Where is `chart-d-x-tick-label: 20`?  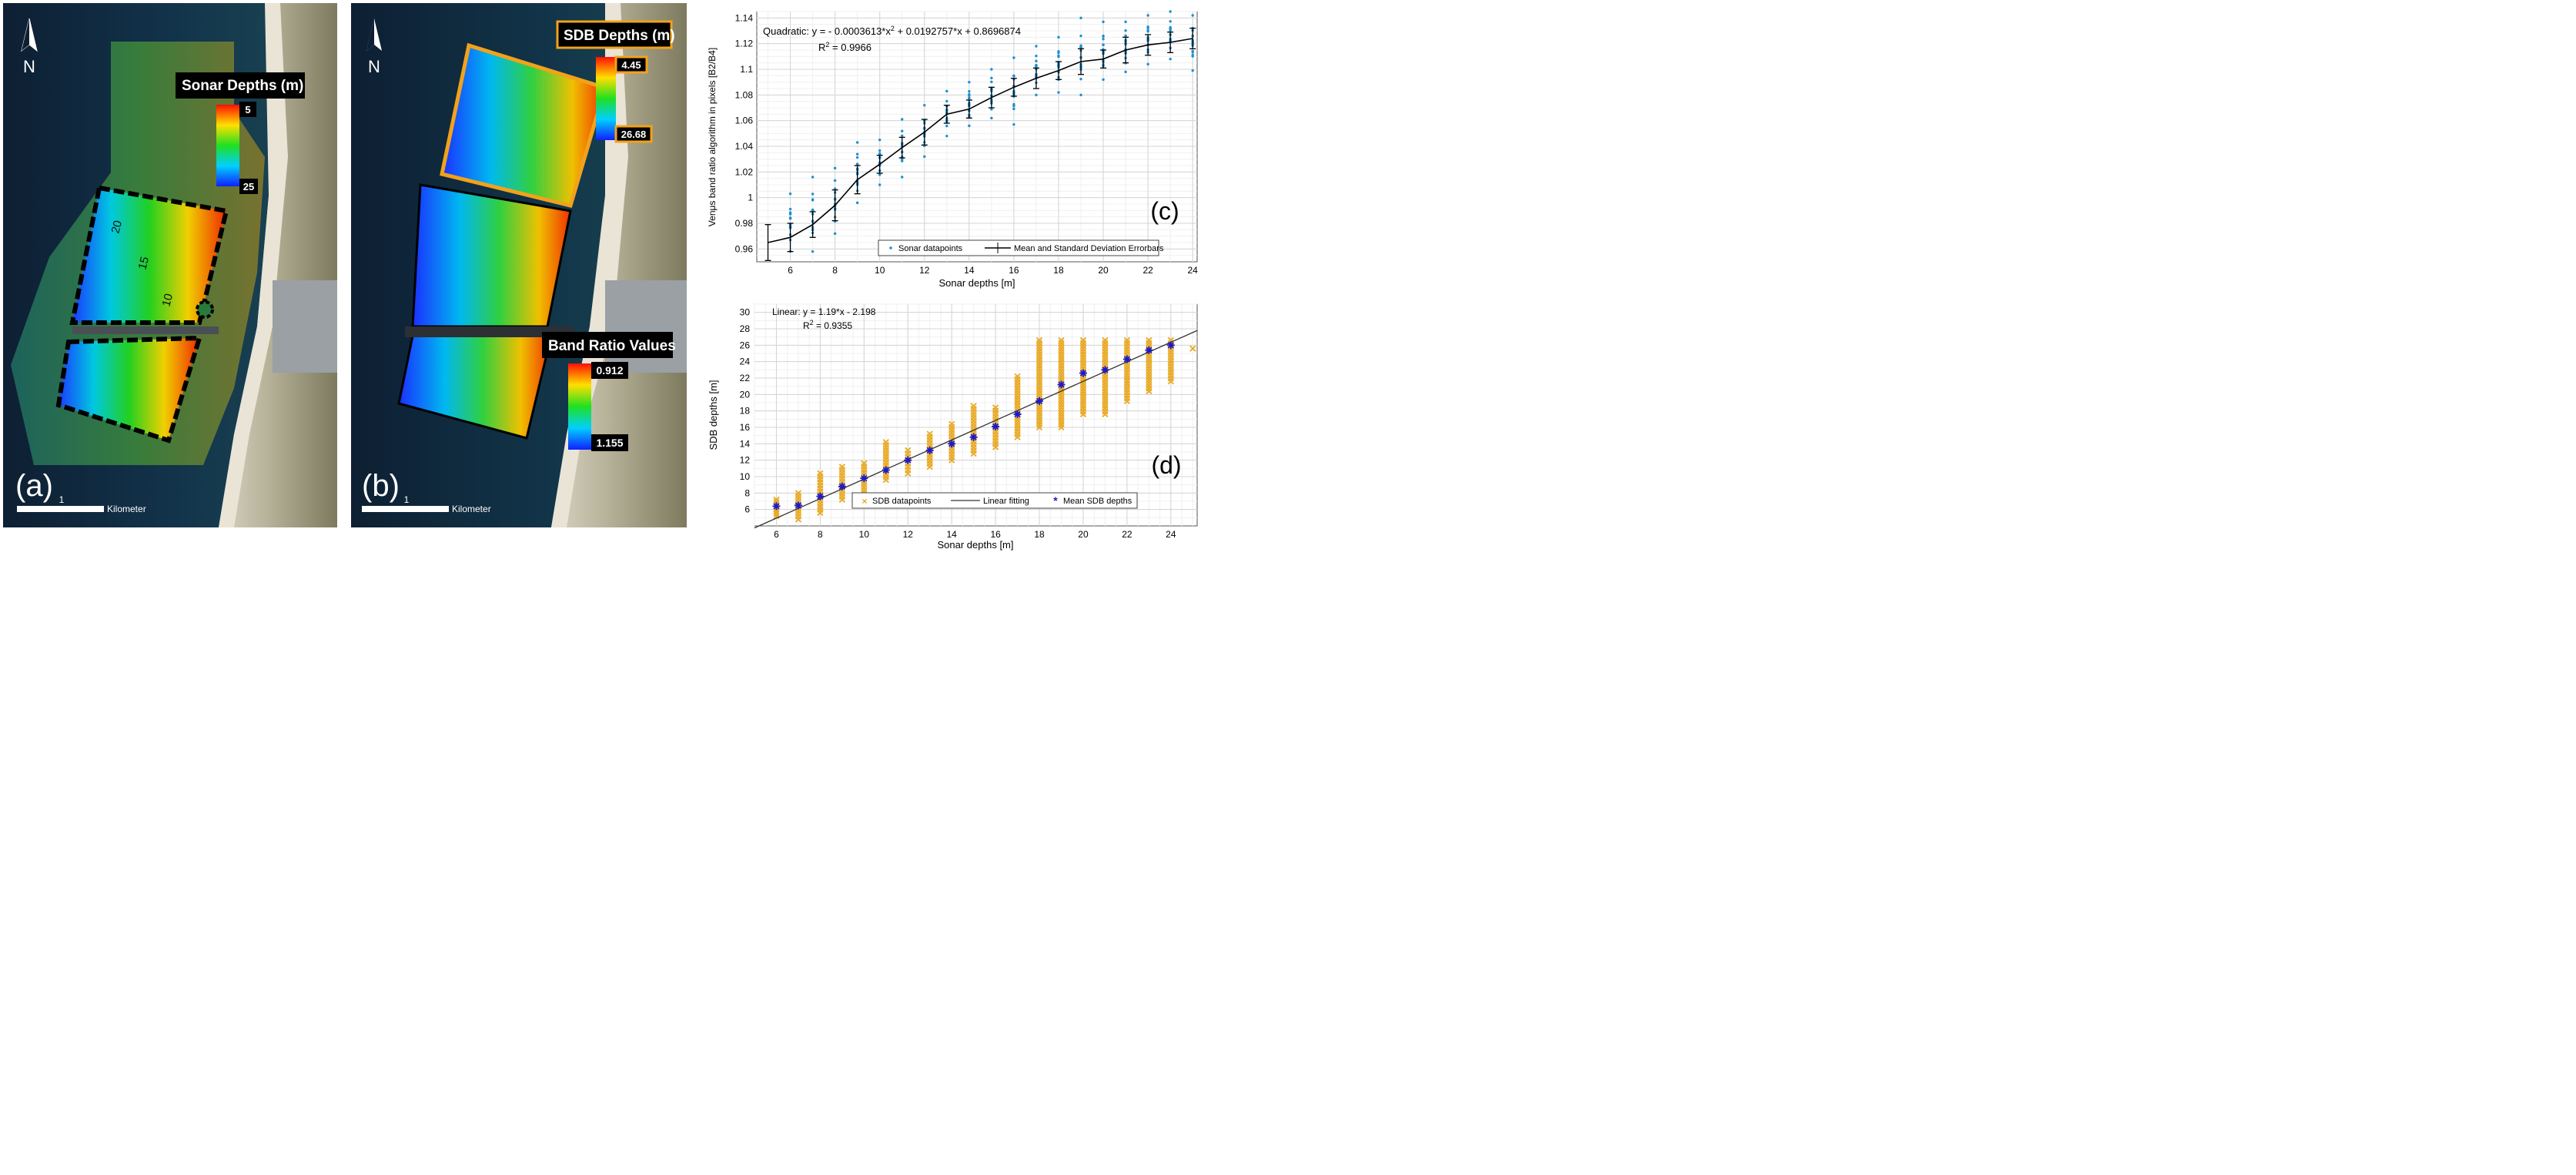
chart-d-x-tick-label: 20 is located at coordinates (1083, 534).